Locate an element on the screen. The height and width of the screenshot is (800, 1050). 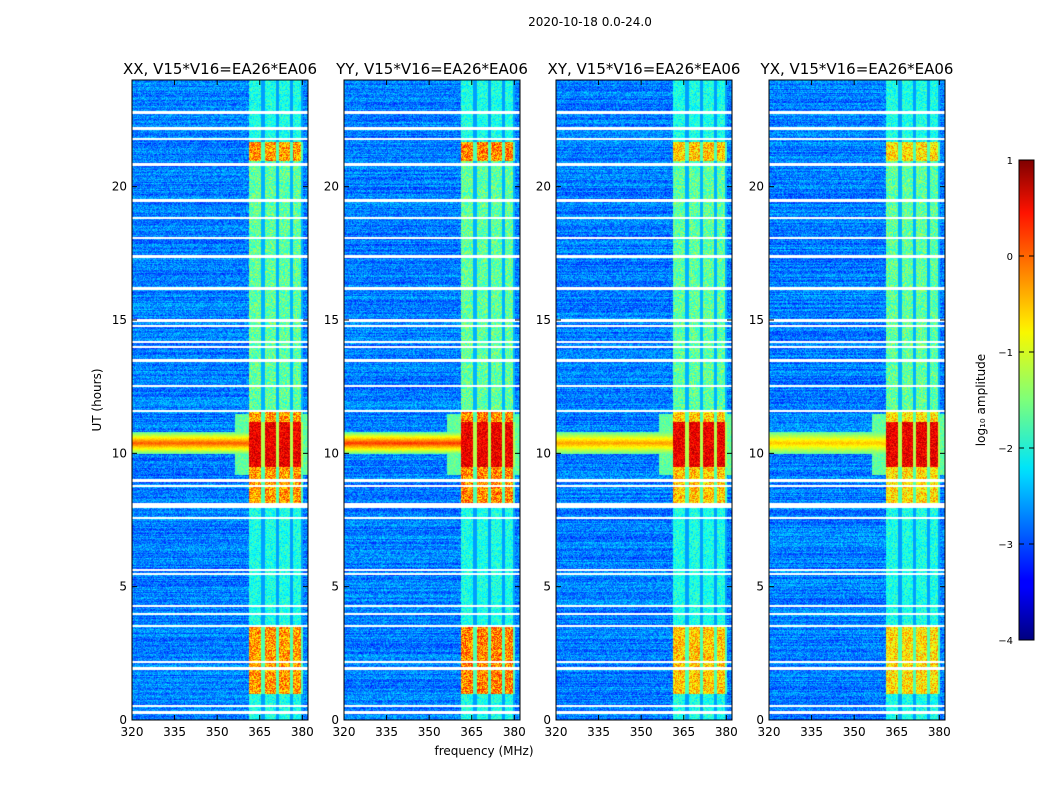
panel-title: XY, V15*V16=EA26*EA06 is located at coordinates (644, 69).